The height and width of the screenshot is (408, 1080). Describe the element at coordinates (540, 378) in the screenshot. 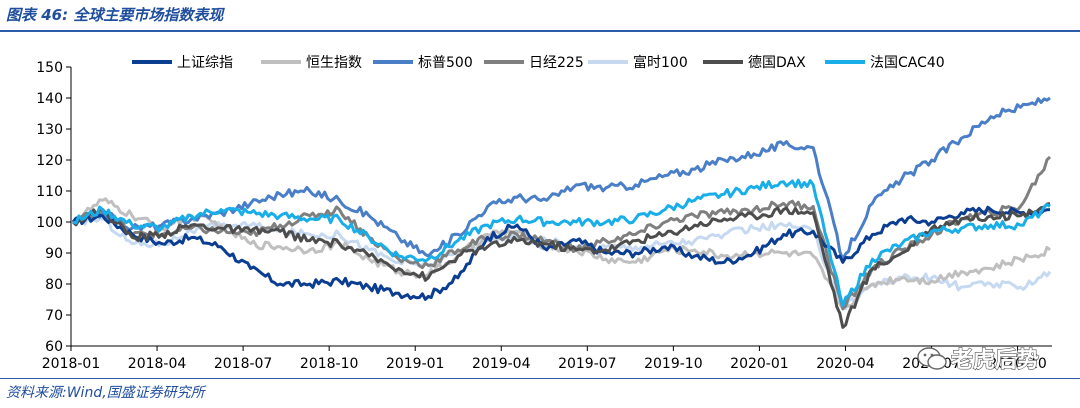

I see `source-rule` at that location.